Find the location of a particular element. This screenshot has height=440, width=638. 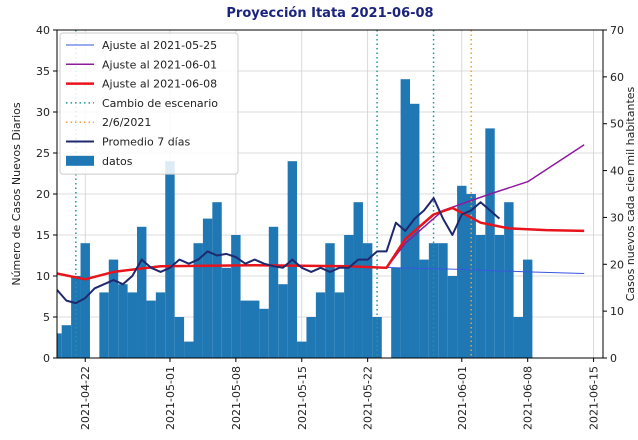

y-tick-label: 5 is located at coordinates (46, 317).